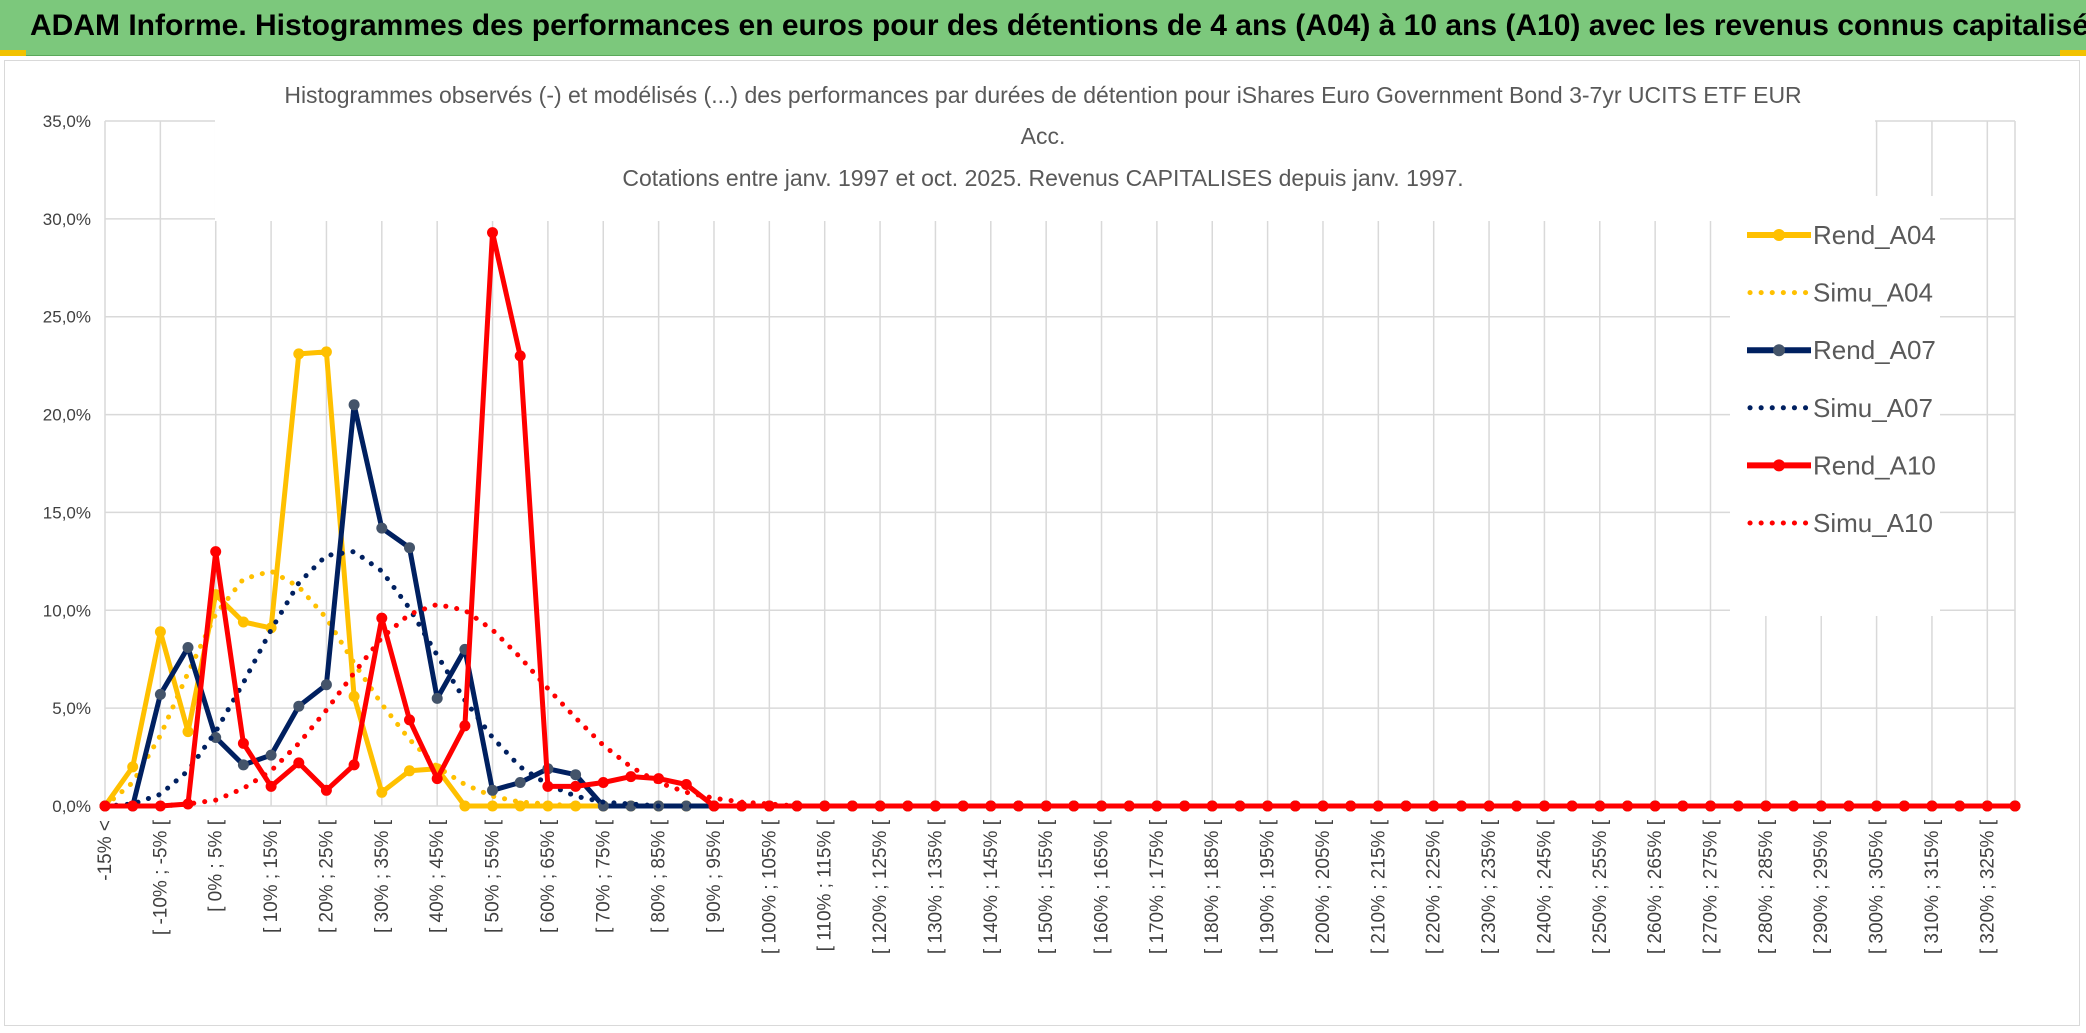 This screenshot has width=2086, height=1033. What do you see at coordinates (1874, 465) in the screenshot?
I see `legend-label: Rend_A10` at bounding box center [1874, 465].